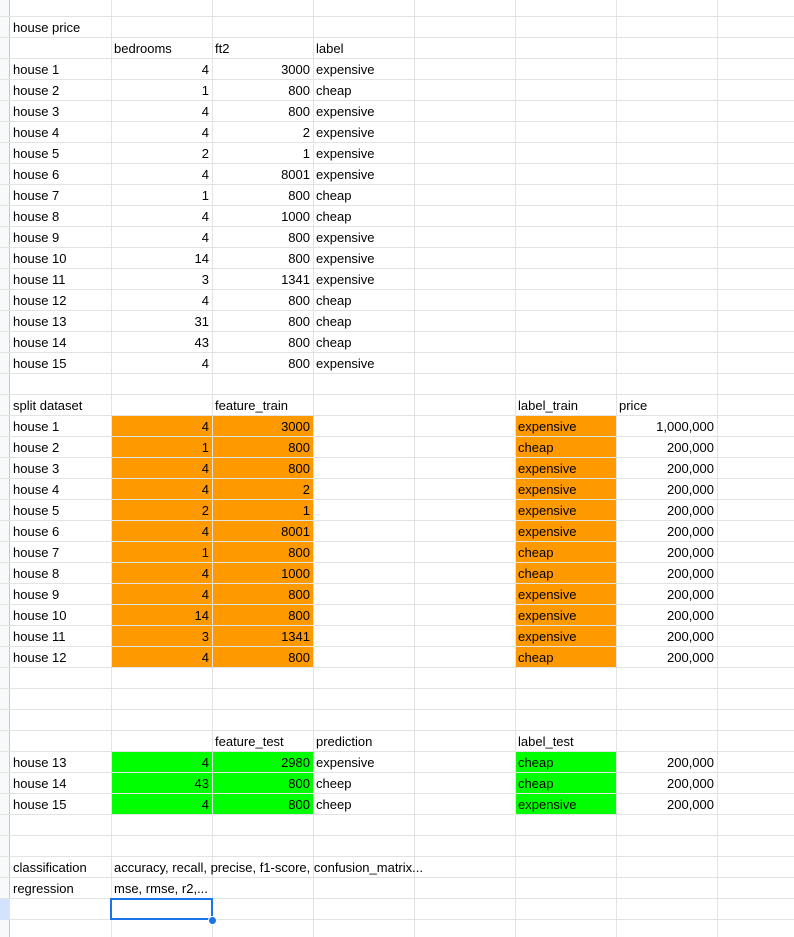 The image size is (794, 937). Describe the element at coordinates (36, 573) in the screenshot. I see `train-house-name-cell: house 8` at that location.